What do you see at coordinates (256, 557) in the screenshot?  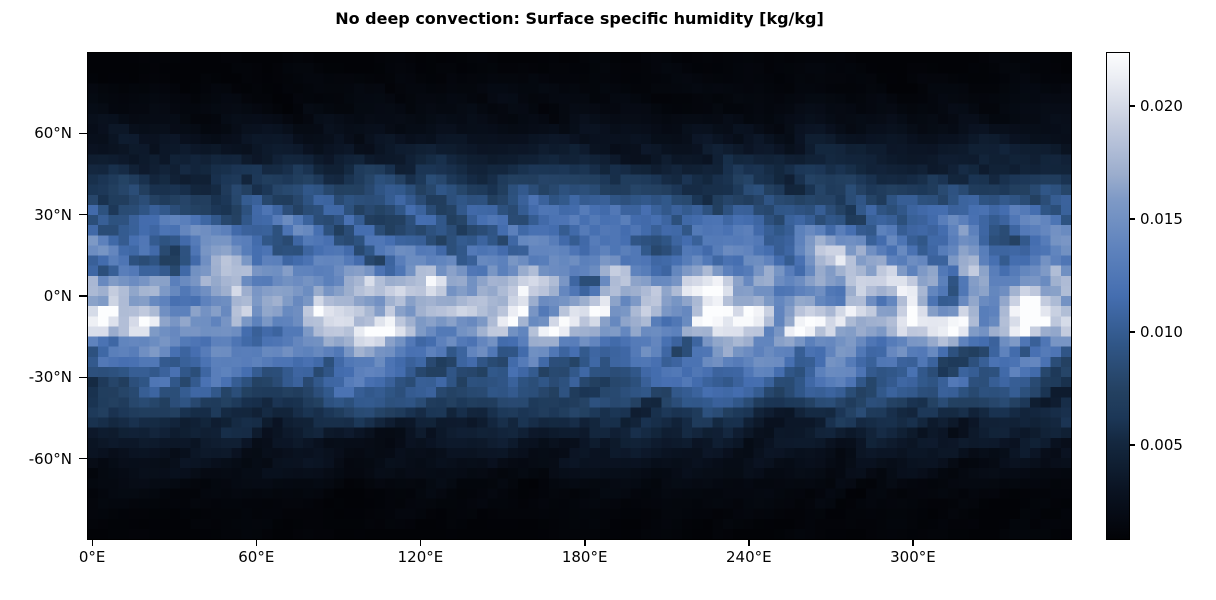 I see `x-tick-label: 60°E` at bounding box center [256, 557].